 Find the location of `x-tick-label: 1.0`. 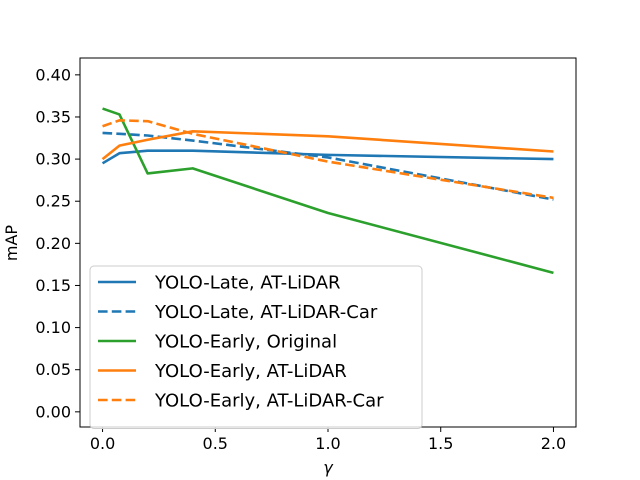

x-tick-label: 1.0 is located at coordinates (327, 443).